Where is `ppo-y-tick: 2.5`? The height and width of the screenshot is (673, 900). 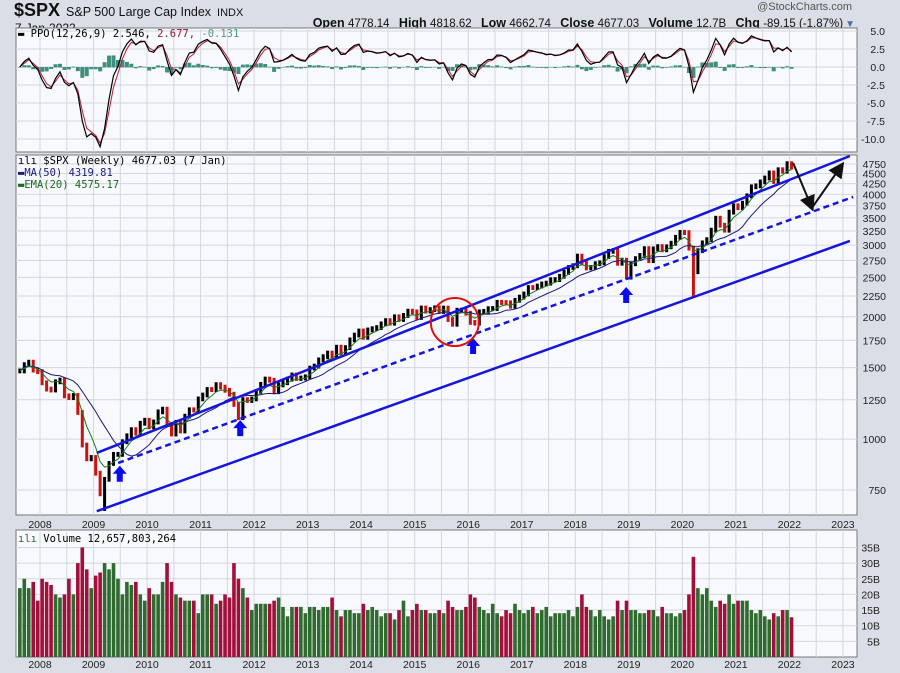
ppo-y-tick: 2.5 is located at coordinates (877, 50).